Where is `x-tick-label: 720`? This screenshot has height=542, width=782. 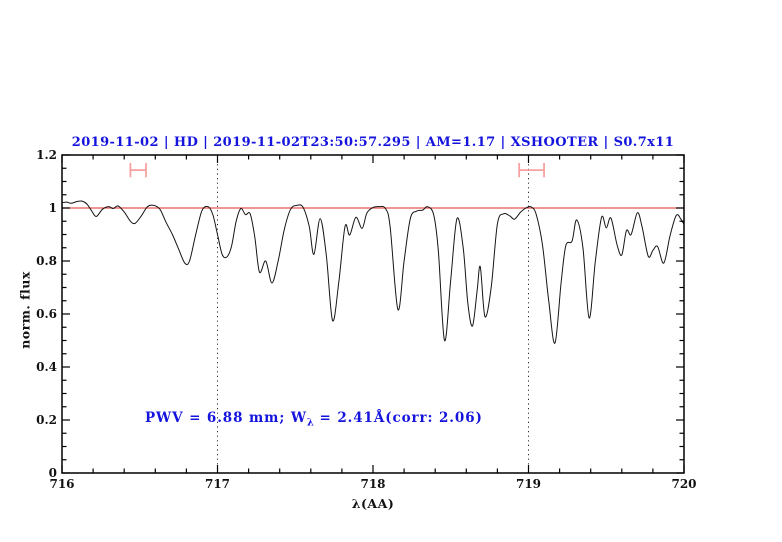
x-tick-label: 720 is located at coordinates (684, 484).